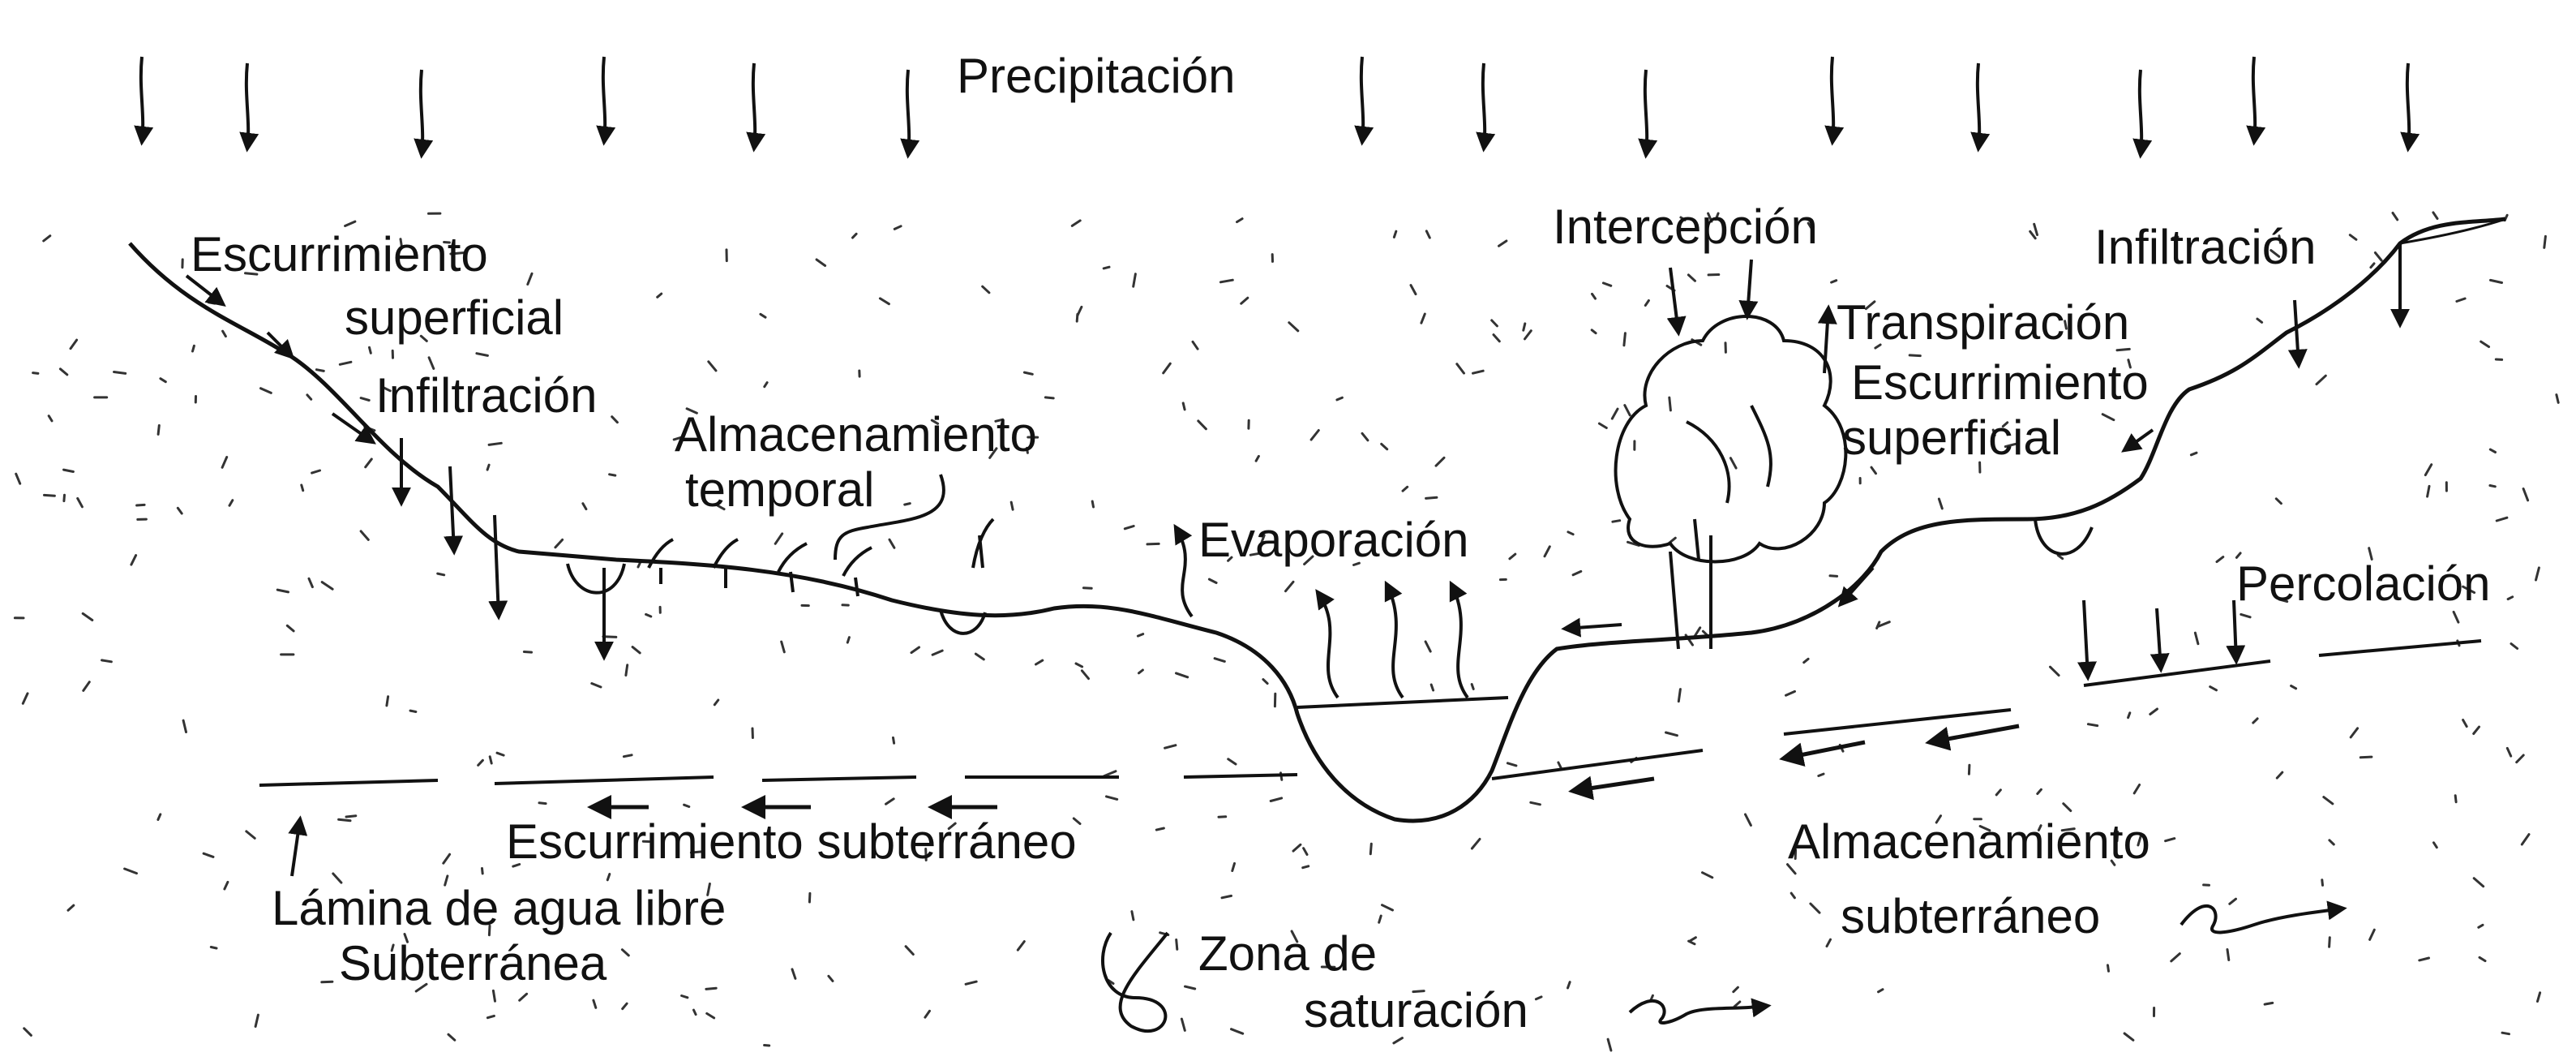  I want to click on label-zona-saturacion-2: saturación, so click(1416, 1010).